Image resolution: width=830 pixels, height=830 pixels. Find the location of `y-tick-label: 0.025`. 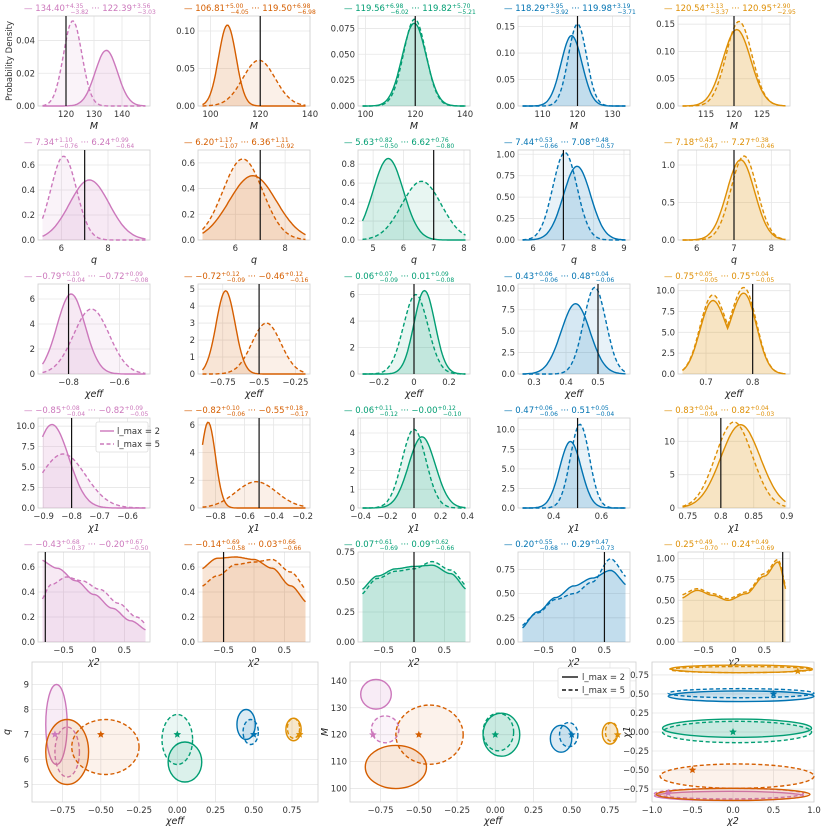

y-tick-label: 0.025 is located at coordinates (343, 81).